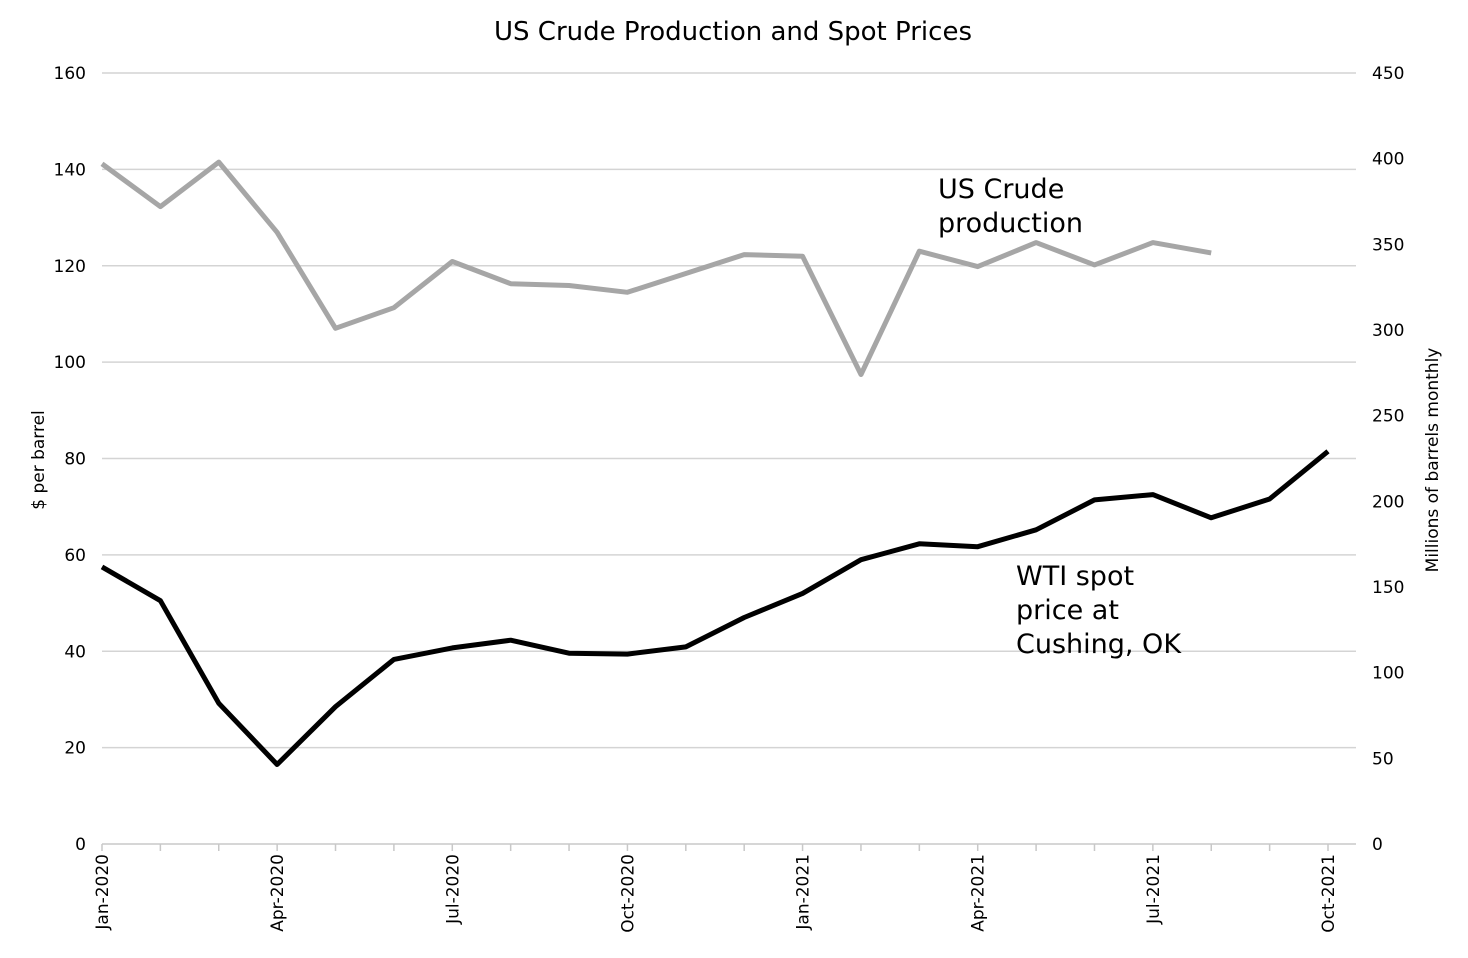 Image resolution: width=1468 pixels, height=958 pixels. I want to click on right-tick-label: 450, so click(1388, 74).